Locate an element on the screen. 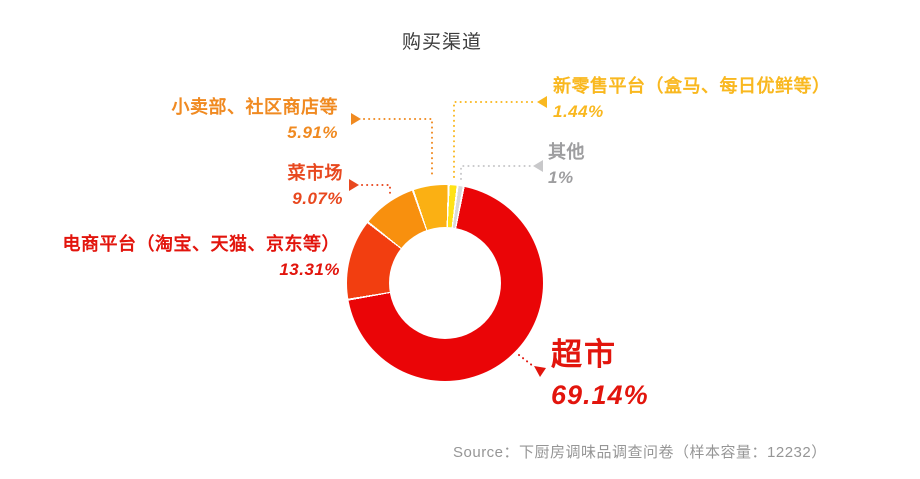  leader-line-supermarket is located at coordinates (526, 360).